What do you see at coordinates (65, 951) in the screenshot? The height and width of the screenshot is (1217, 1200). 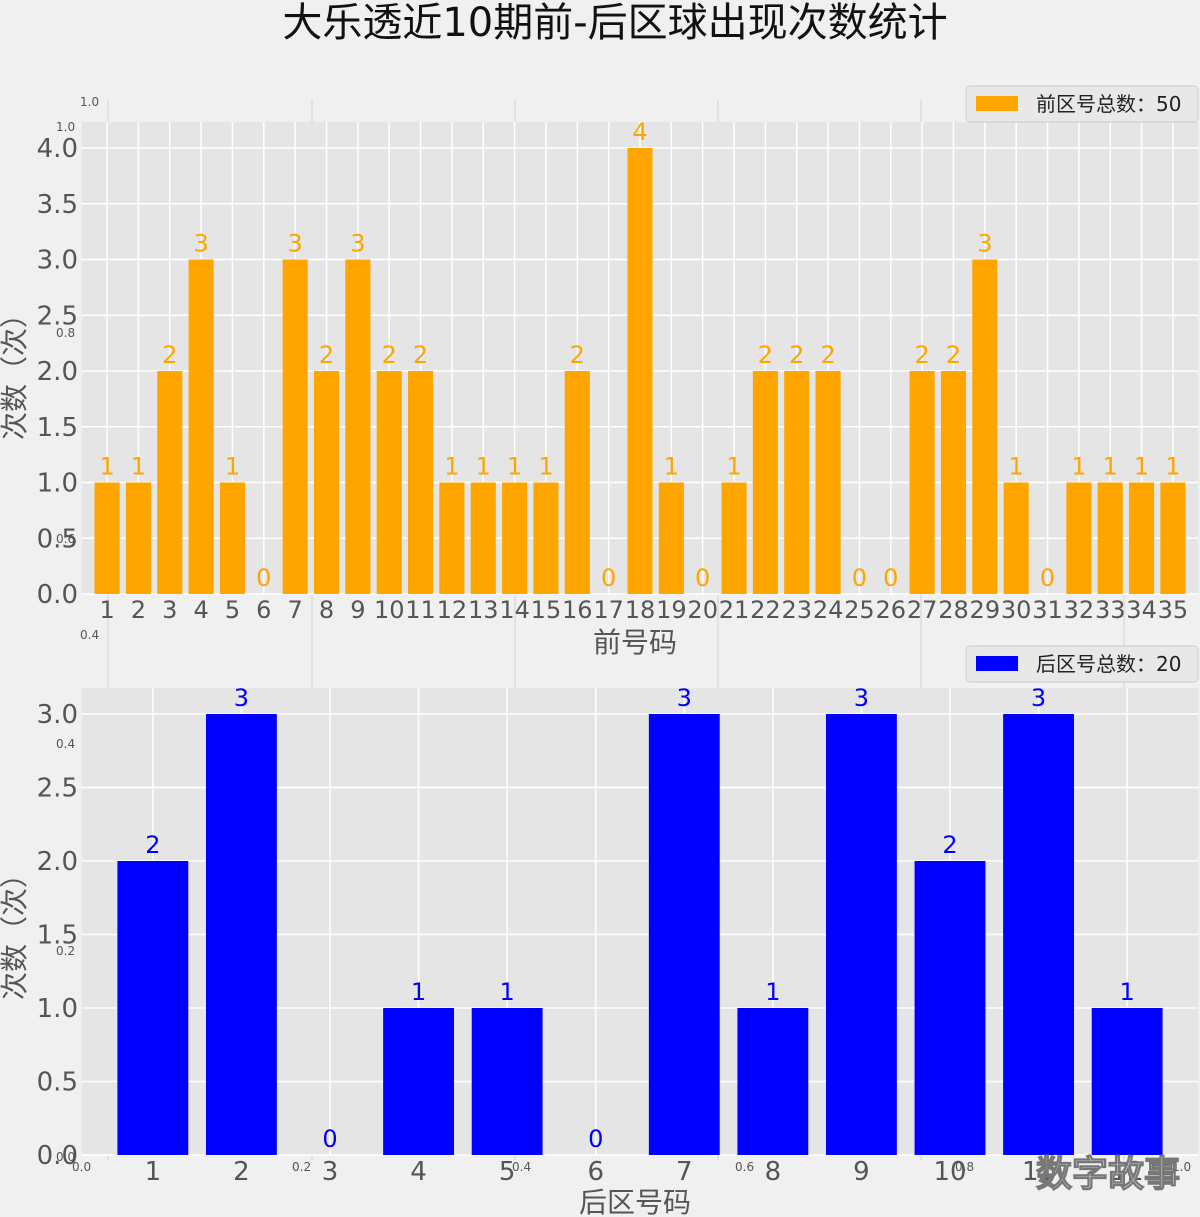 I see `ghost-tick: 0.2` at bounding box center [65, 951].